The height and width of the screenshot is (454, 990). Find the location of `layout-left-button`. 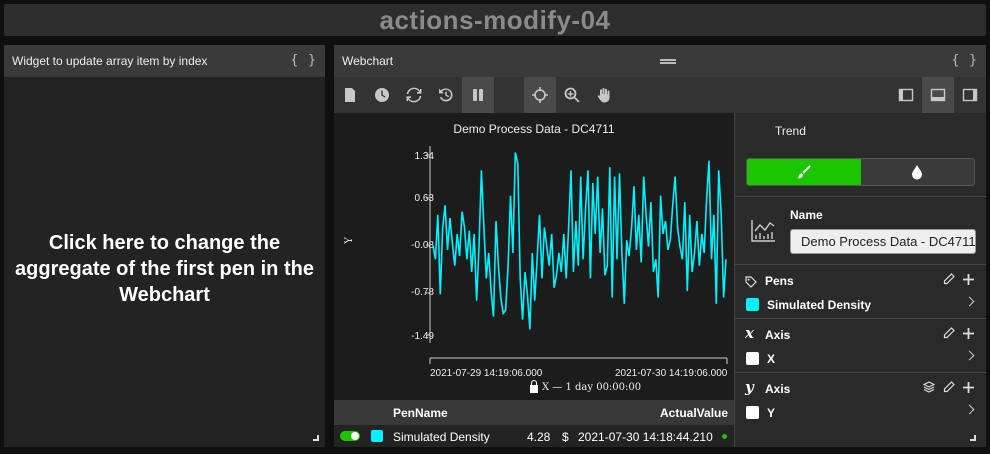

layout-left-button is located at coordinates (906, 95).